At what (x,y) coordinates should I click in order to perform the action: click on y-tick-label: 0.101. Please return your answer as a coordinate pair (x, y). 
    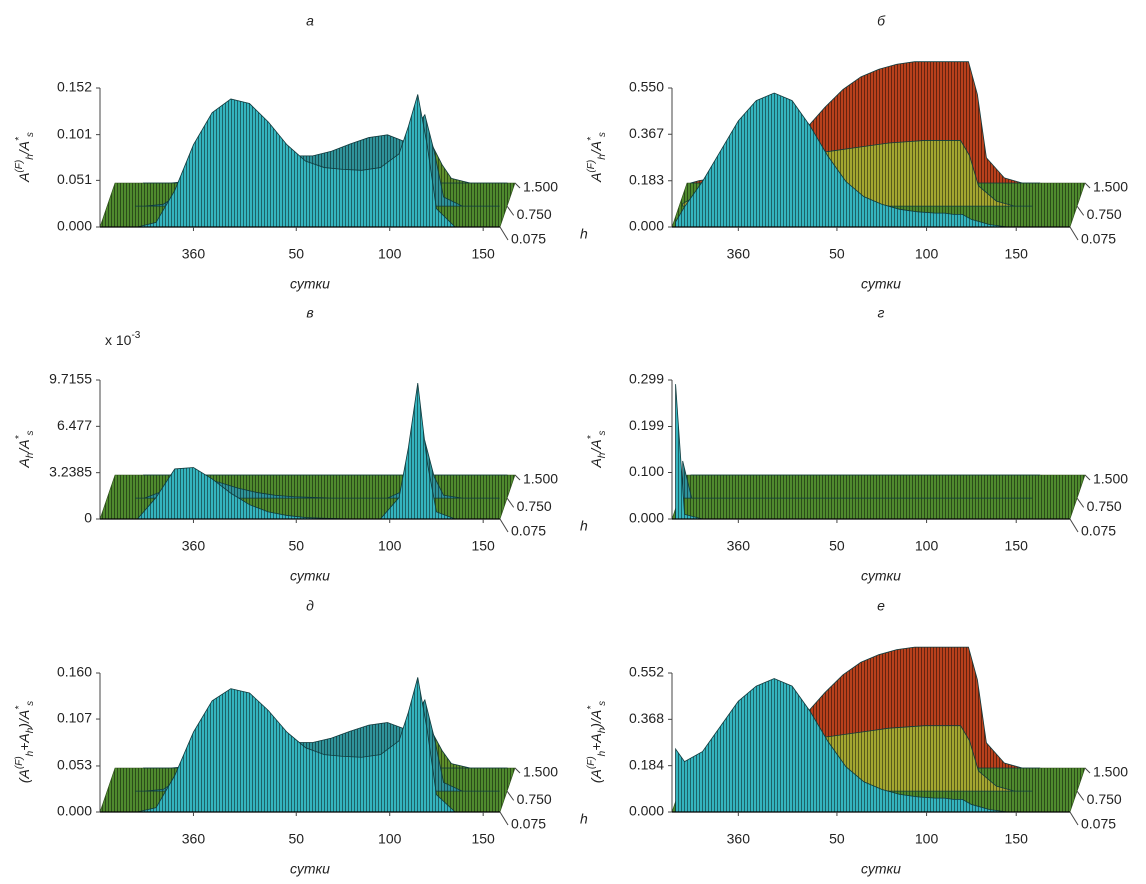
    Looking at the image, I should click on (74, 133).